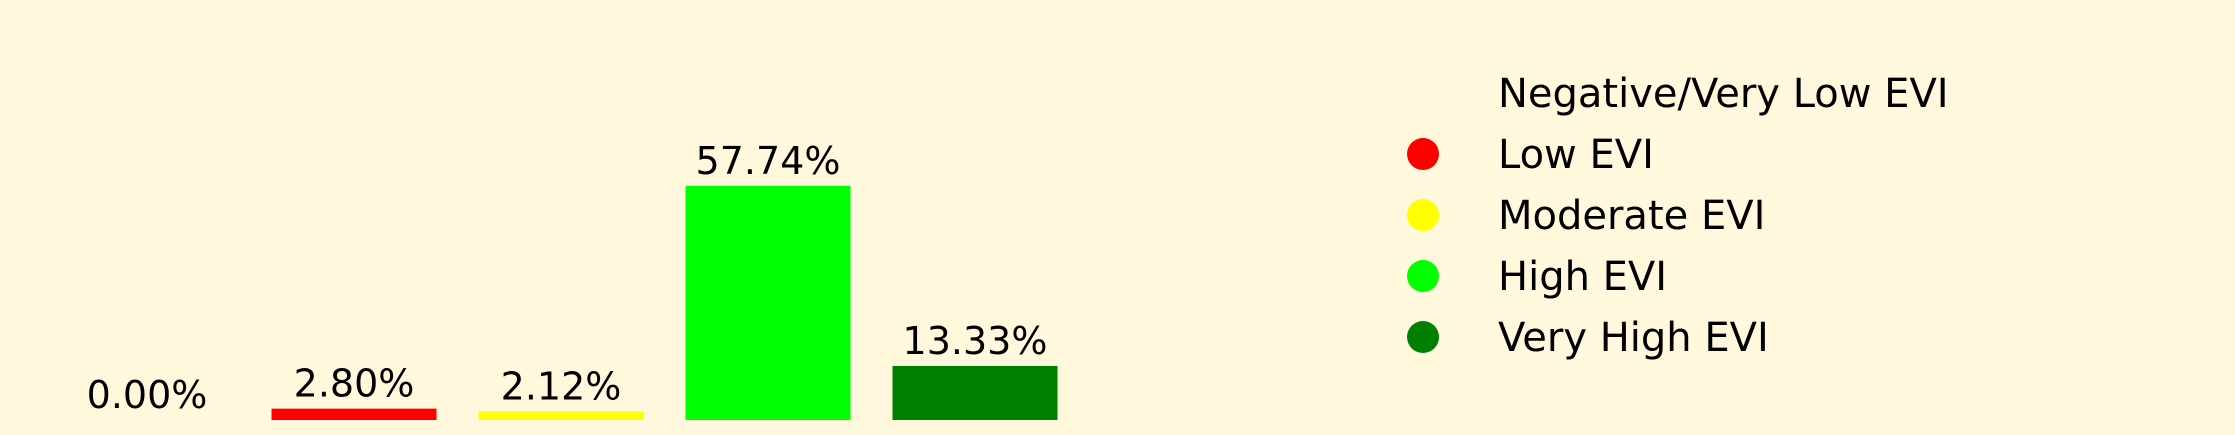 The height and width of the screenshot is (435, 2235). Describe the element at coordinates (1576, 155) in the screenshot. I see `legend-label-low-evi: Low EVI` at that location.